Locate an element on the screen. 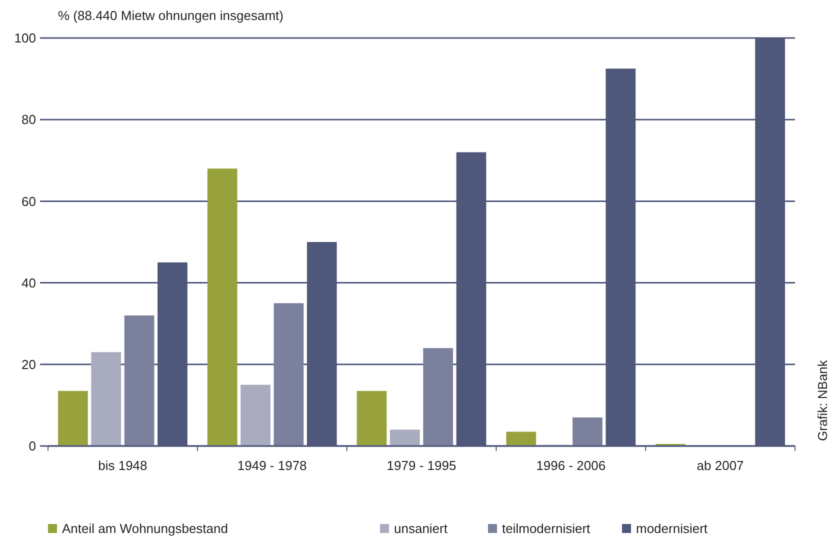 Image resolution: width=835 pixels, height=546 pixels. y-tick-label: 80 is located at coordinates (29, 120).